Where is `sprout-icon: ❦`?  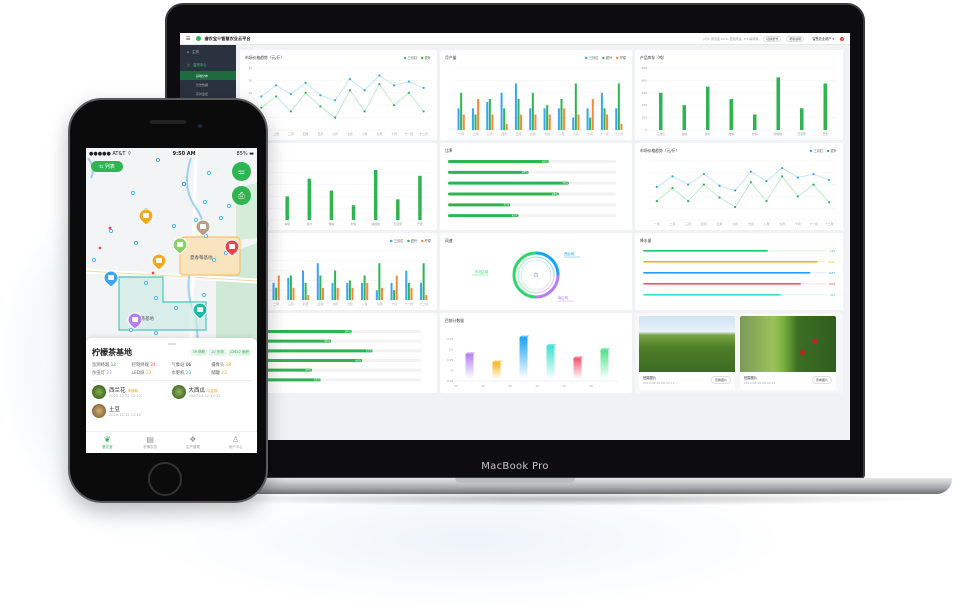
sprout-icon: ❦ is located at coordinates (107, 439).